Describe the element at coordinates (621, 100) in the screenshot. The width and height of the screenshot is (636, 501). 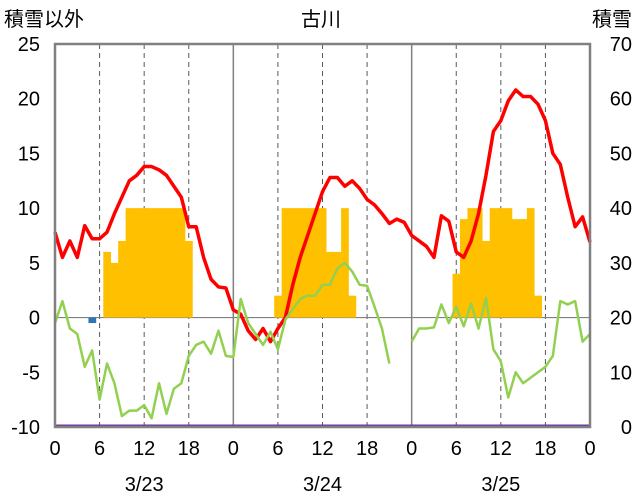
I see `y-right-tick-label: 60` at that location.